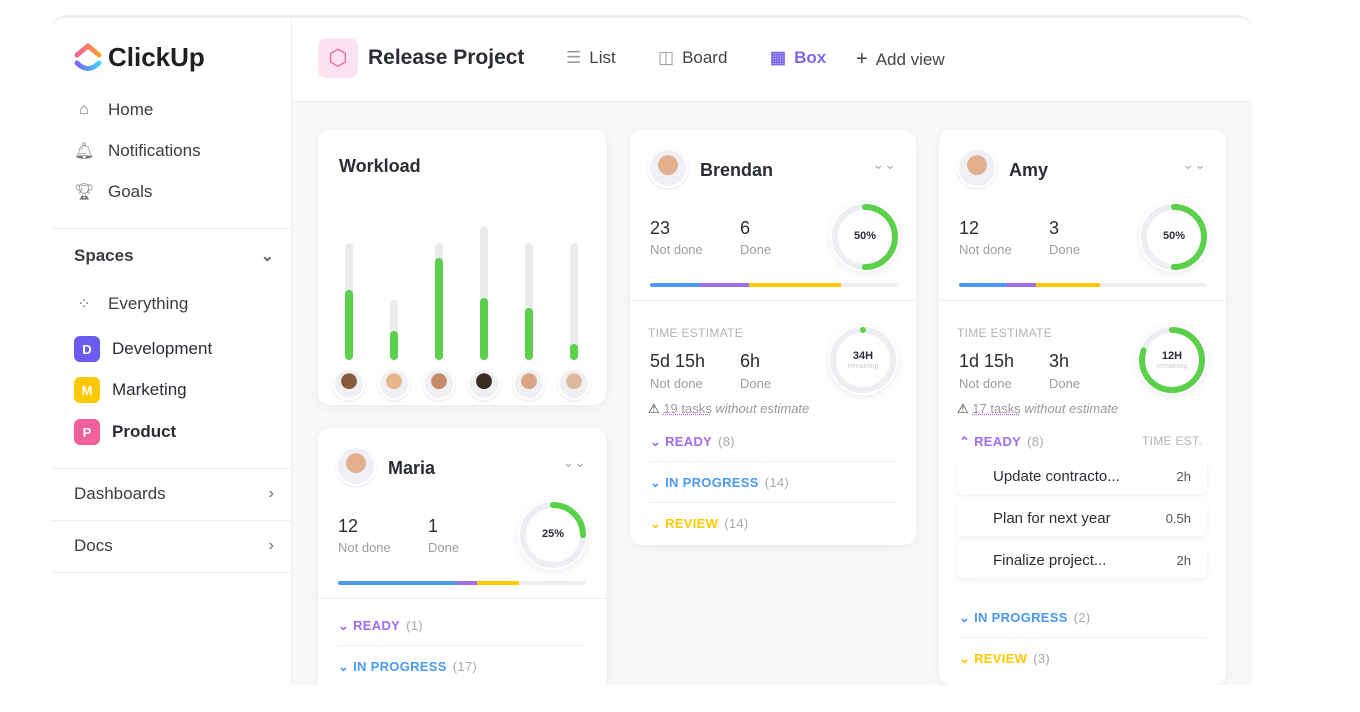 Image resolution: width=1360 pixels, height=712 pixels. What do you see at coordinates (125, 432) in the screenshot?
I see `space-product: P Product` at bounding box center [125, 432].